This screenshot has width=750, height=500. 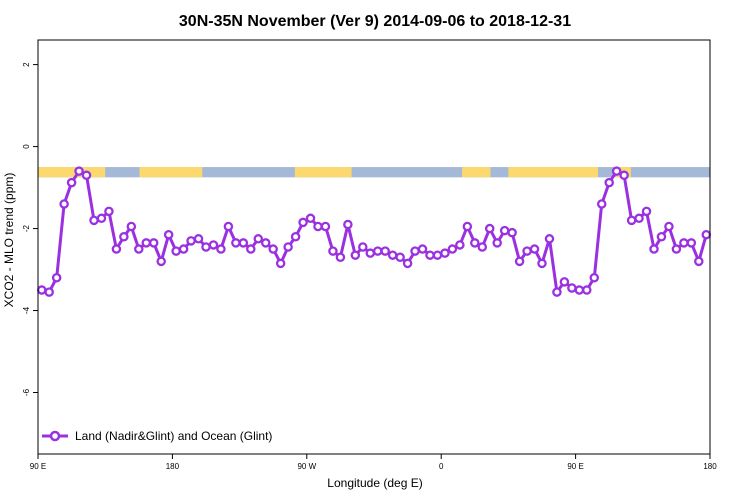 What do you see at coordinates (173, 436) in the screenshot?
I see `legend-label: Land (Nadir&Glint) and Ocean (Glint)` at bounding box center [173, 436].